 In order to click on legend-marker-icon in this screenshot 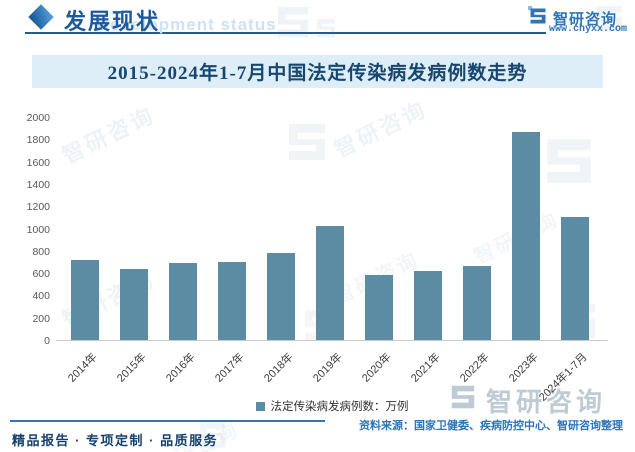, I will do `click(260, 406)`.